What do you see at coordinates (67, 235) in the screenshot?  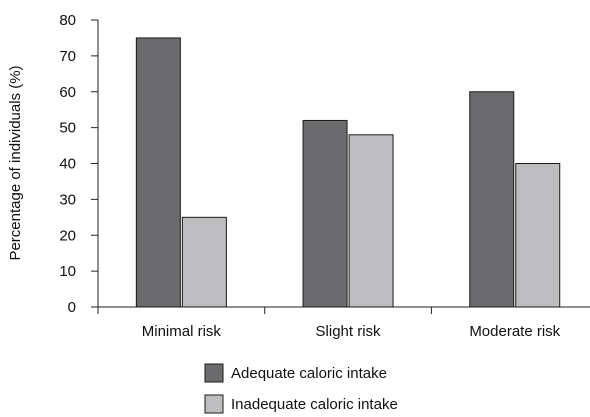 I see `y-tick-label: 20` at bounding box center [67, 235].